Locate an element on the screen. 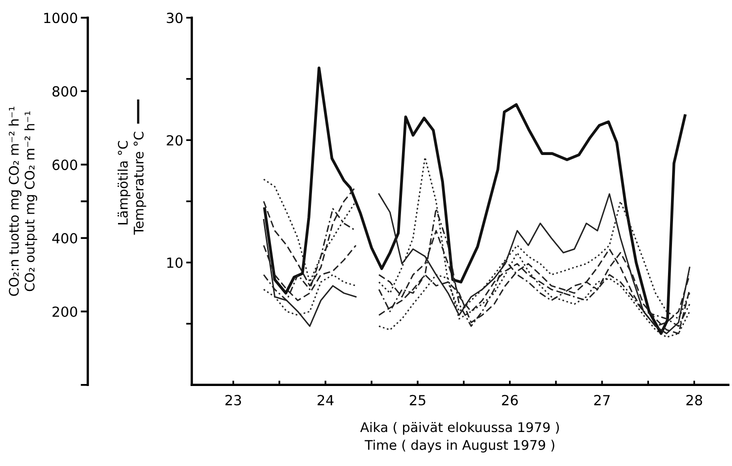 The width and height of the screenshot is (732, 466). y-tick-label: 200 is located at coordinates (65, 311).